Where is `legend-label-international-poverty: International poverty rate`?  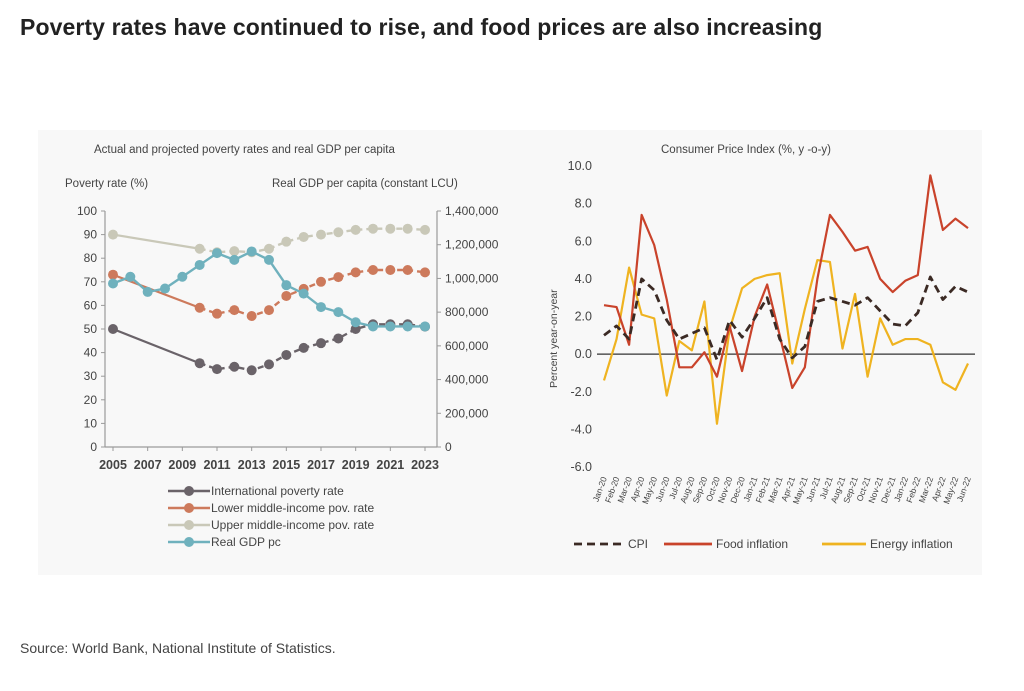
legend-label-international-poverty: International poverty rate is located at coordinates (277, 491).